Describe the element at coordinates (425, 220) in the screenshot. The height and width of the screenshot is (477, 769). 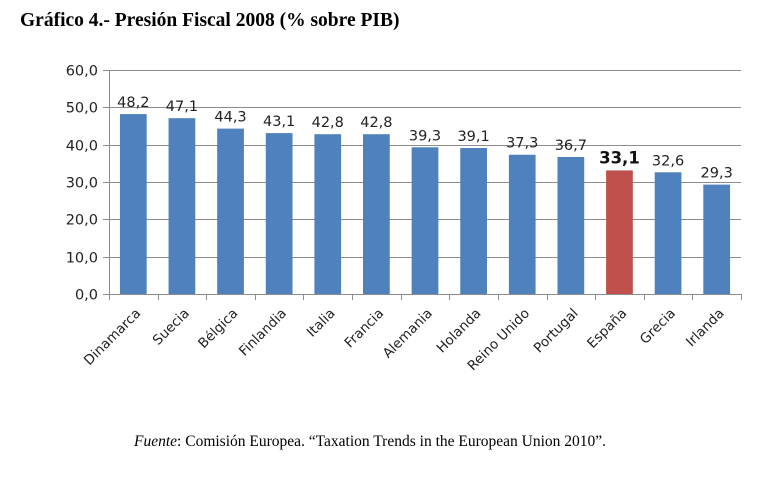
I see `bar-alemania` at that location.